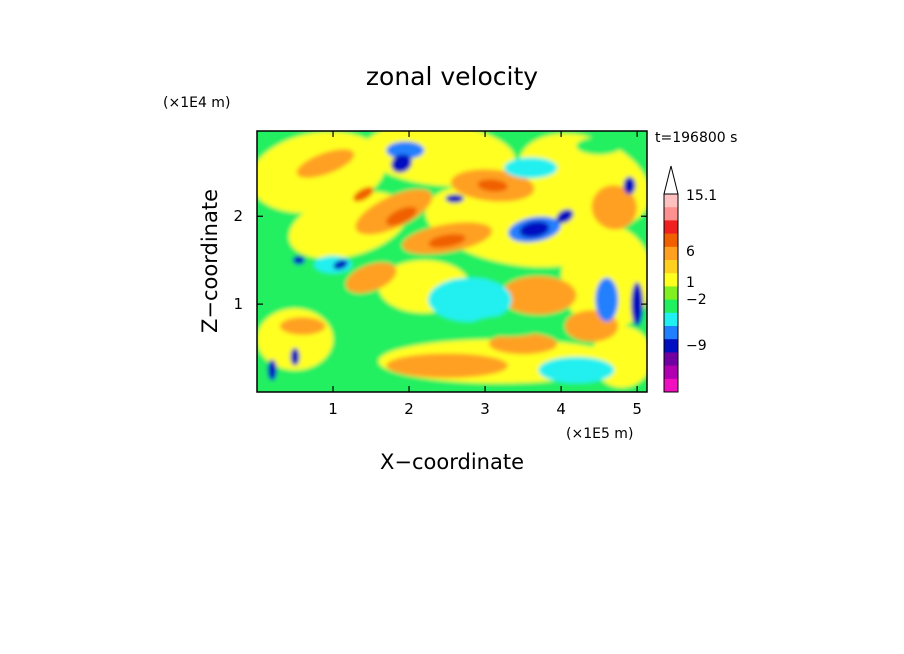 The height and width of the screenshot is (654, 904). What do you see at coordinates (637, 409) in the screenshot?
I see `x-tick-label: 5` at bounding box center [637, 409].